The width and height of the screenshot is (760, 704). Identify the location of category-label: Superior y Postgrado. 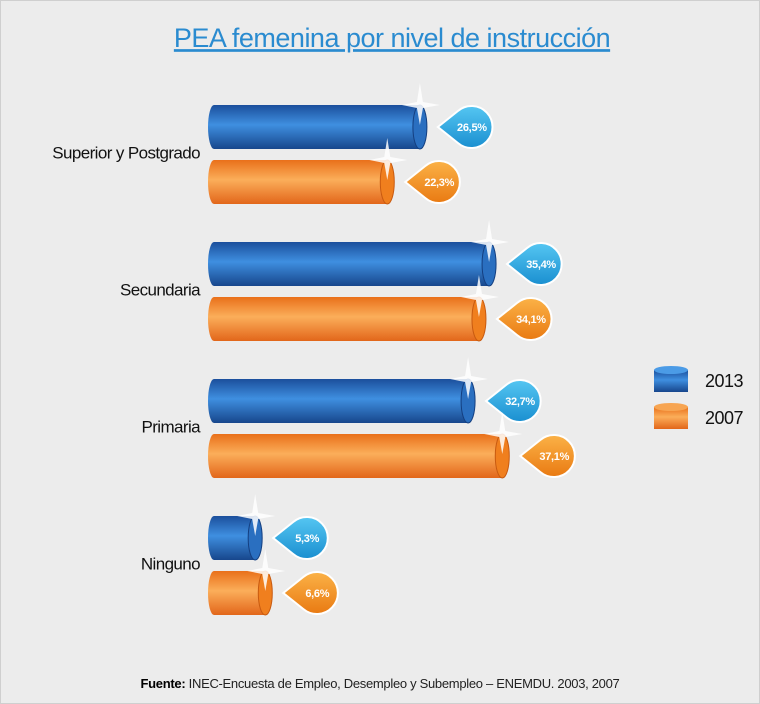
(126, 152).